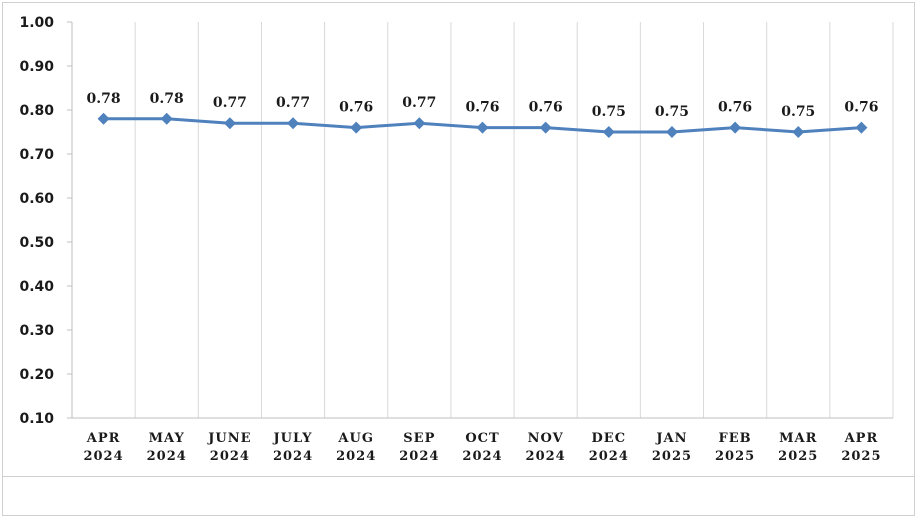 This screenshot has height=520, width=919. Describe the element at coordinates (546, 438) in the screenshot. I see `x-tick-label-month: NOV` at that location.